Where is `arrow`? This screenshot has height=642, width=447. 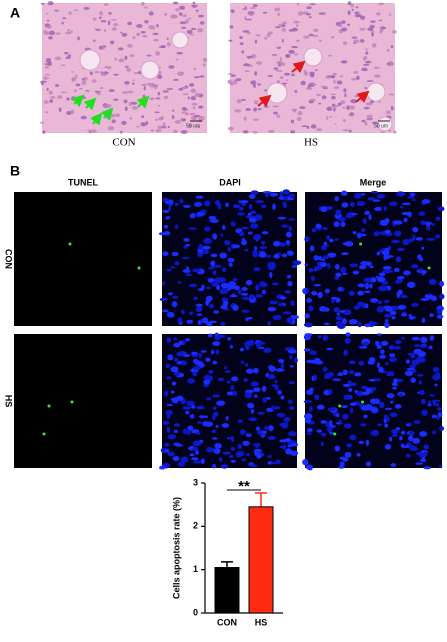 arrow is located at coordinates (143, 102).